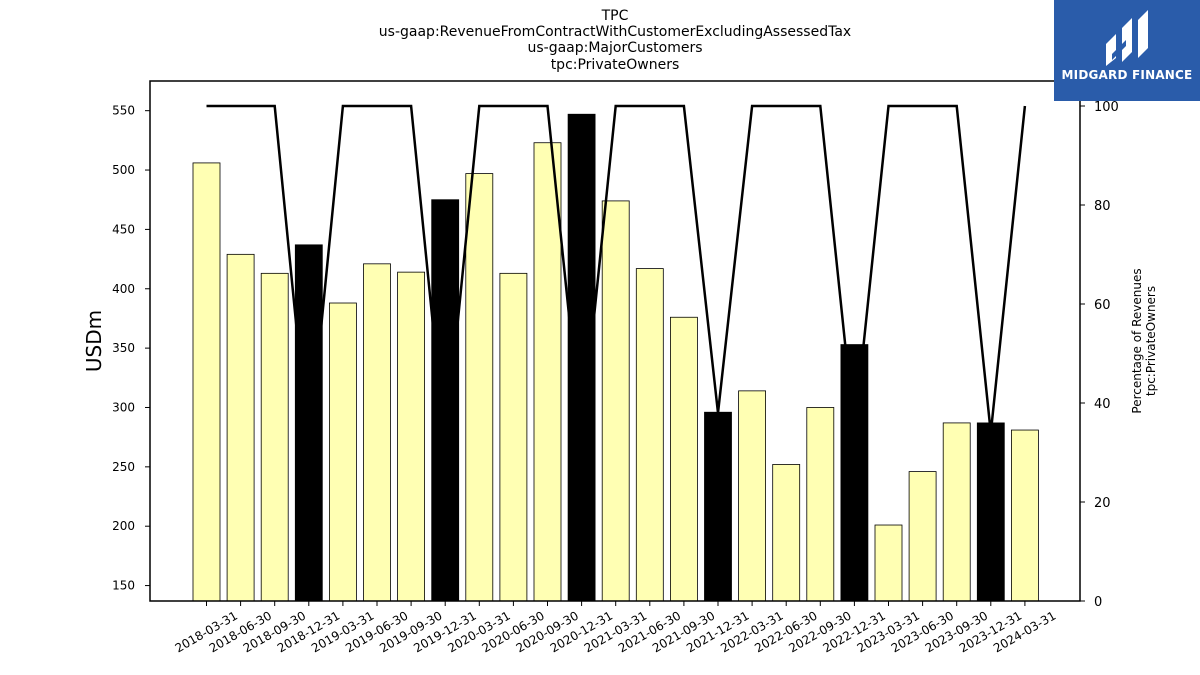 The image size is (1200, 675). I want to click on y-tick-label-550: 550, so click(123, 111).